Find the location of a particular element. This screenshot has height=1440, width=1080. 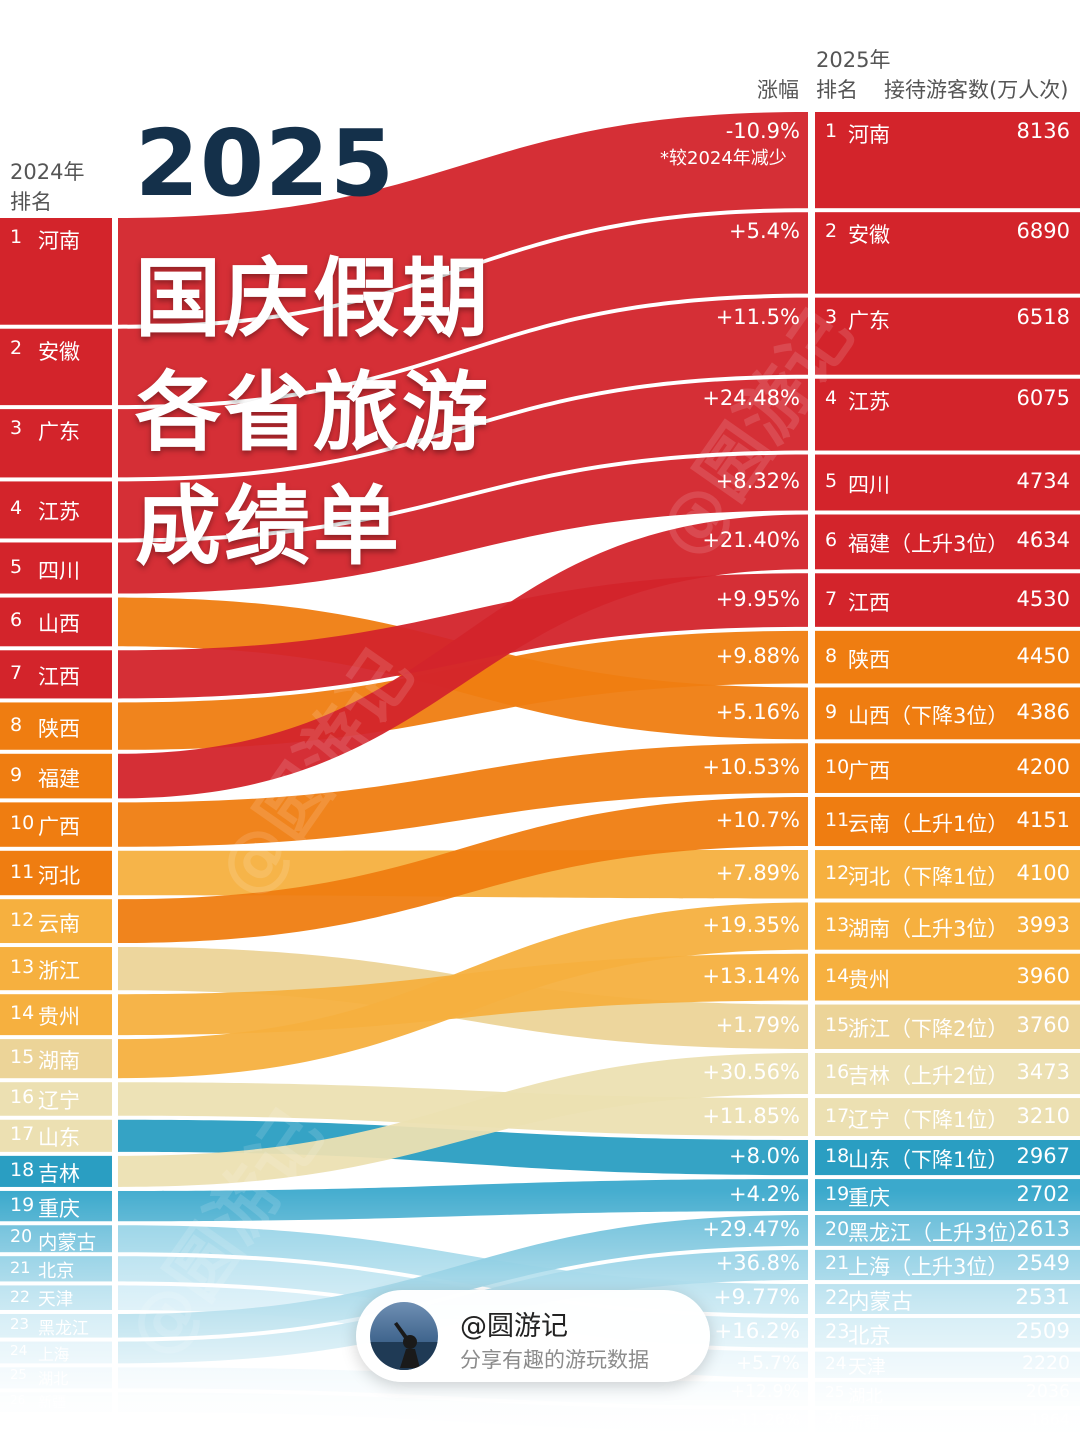

right-rank: 22 is located at coordinates (837, 1298).